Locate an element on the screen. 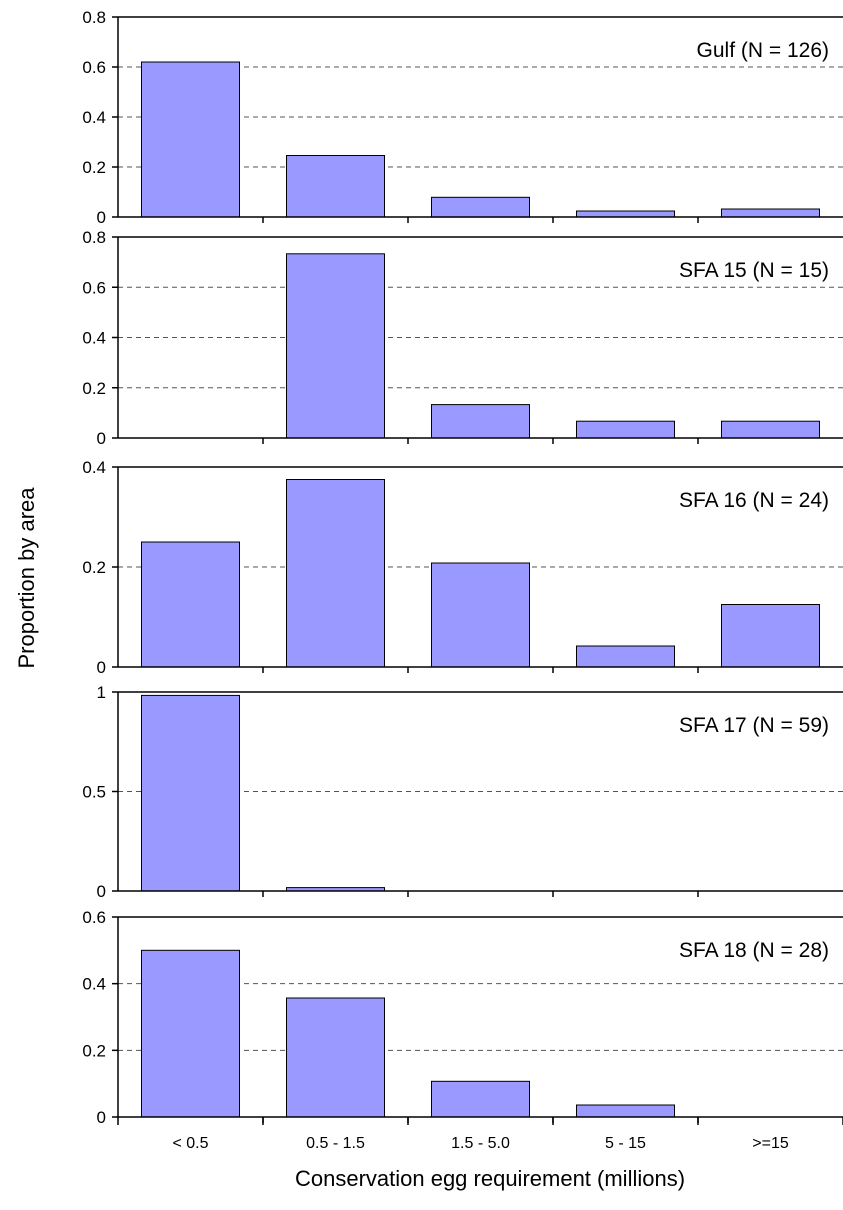 This screenshot has height=1210, width=843. y-axis-title: Proportion by area is located at coordinates (26, 578).